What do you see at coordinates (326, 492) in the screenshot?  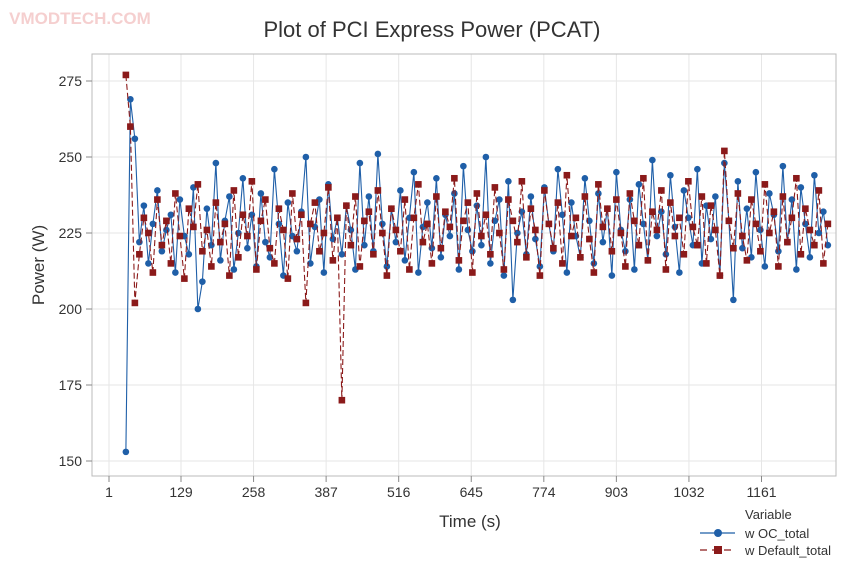 I see `x-tick-label: 387` at bounding box center [326, 492].